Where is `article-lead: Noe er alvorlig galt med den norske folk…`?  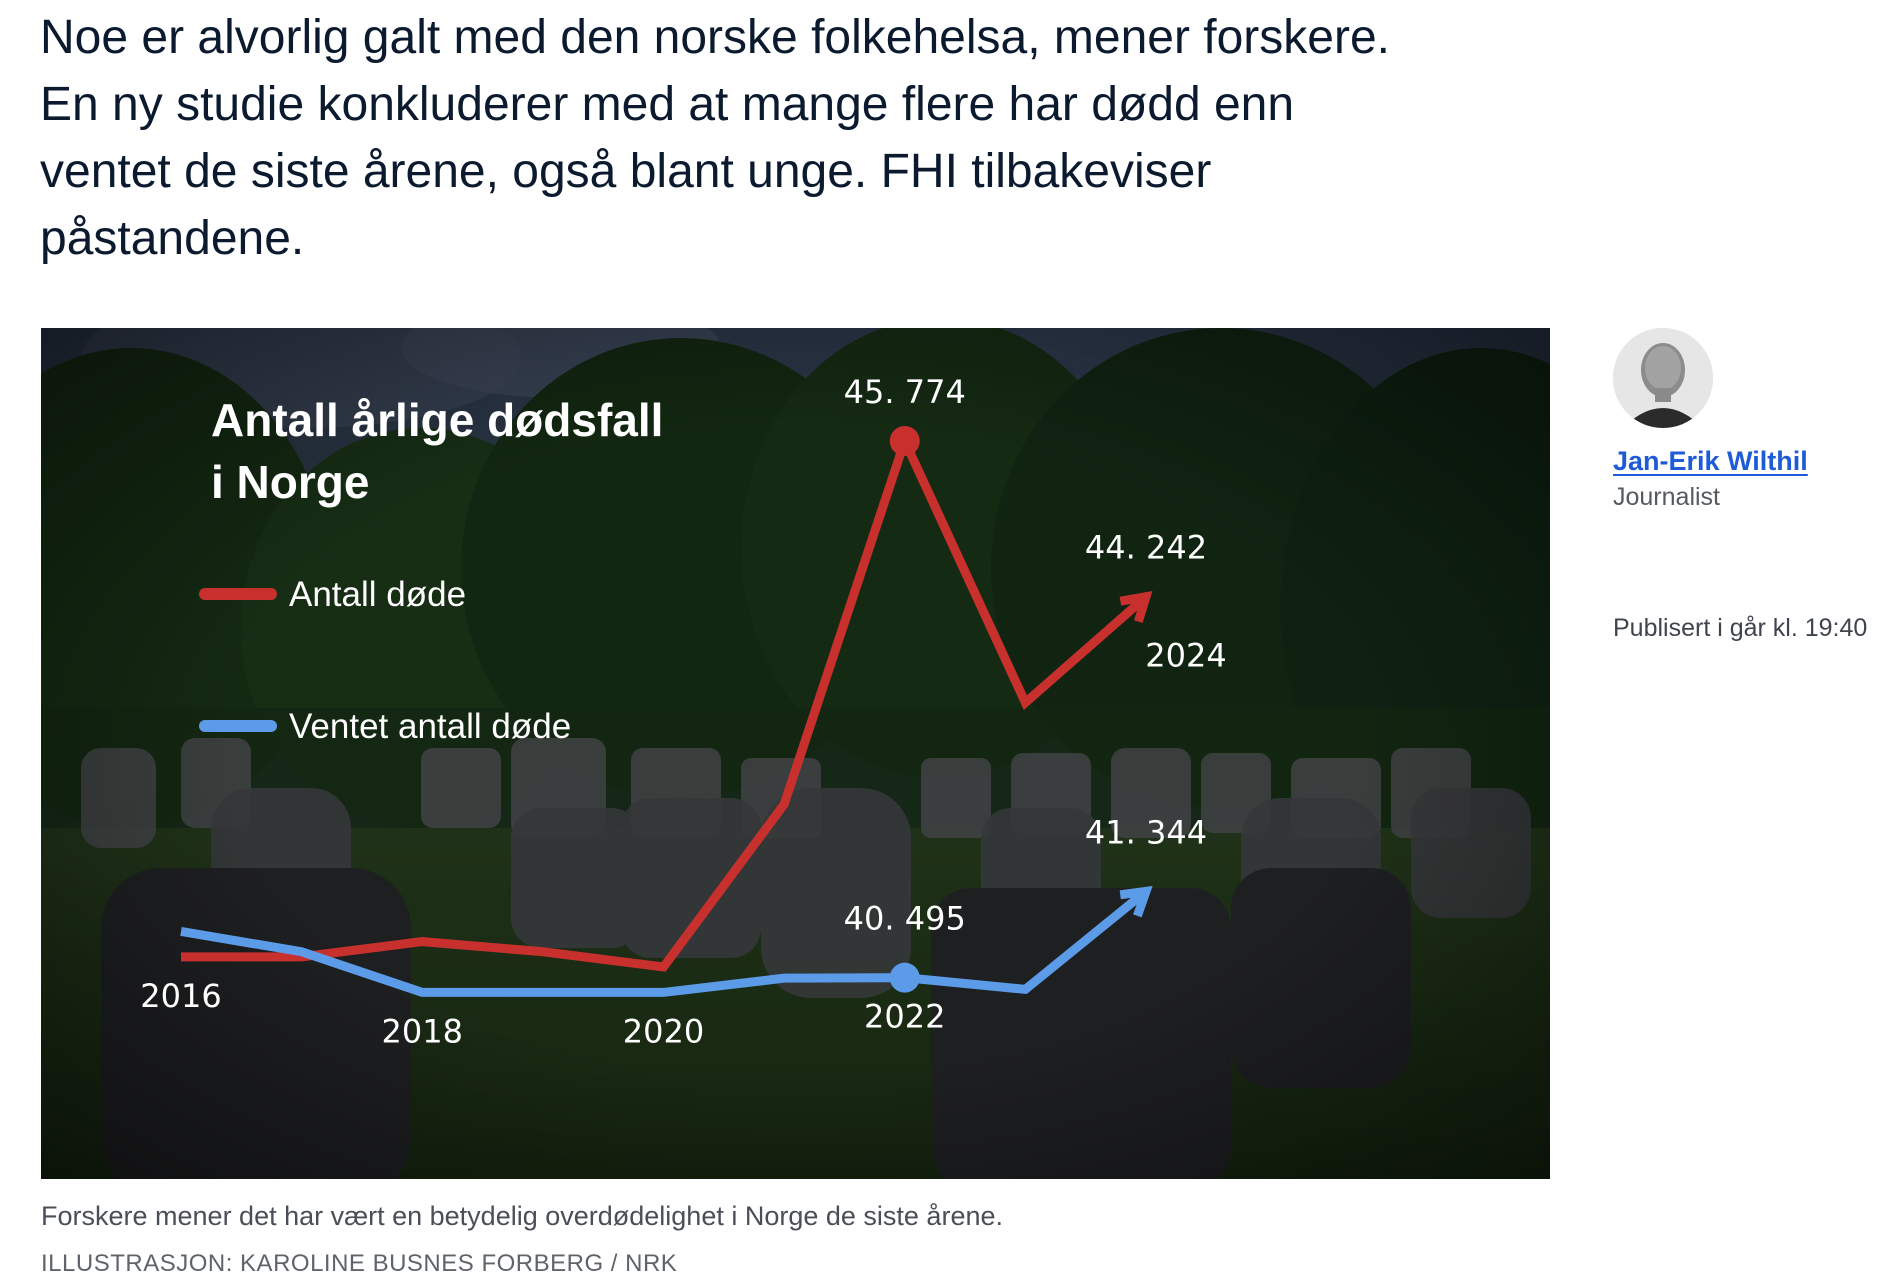 article-lead: Noe er alvorlig galt med den norske folk… is located at coordinates (715, 138).